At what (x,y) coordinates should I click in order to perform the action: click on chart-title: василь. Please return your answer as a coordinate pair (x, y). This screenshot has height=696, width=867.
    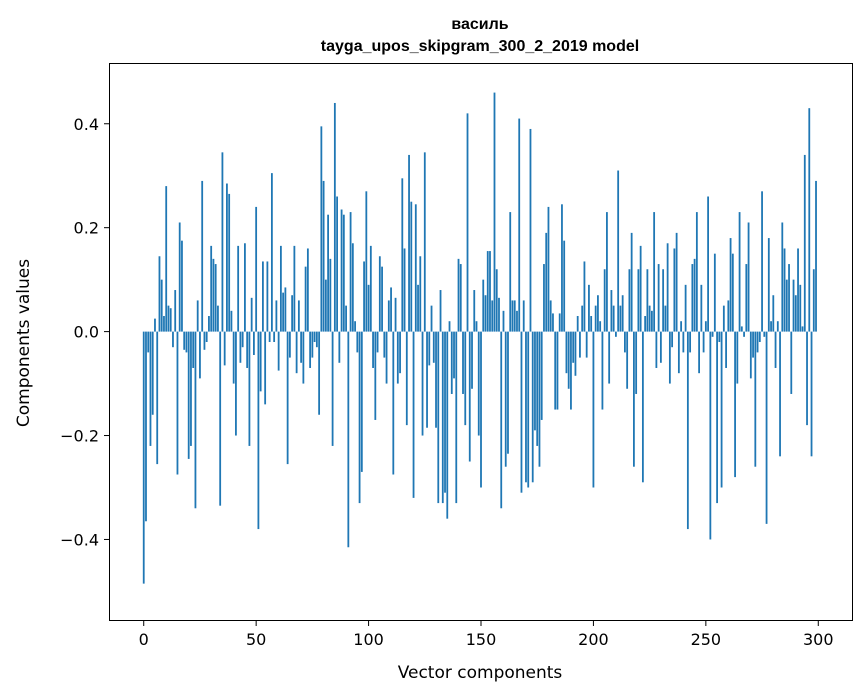
    Looking at the image, I should click on (479, 24).